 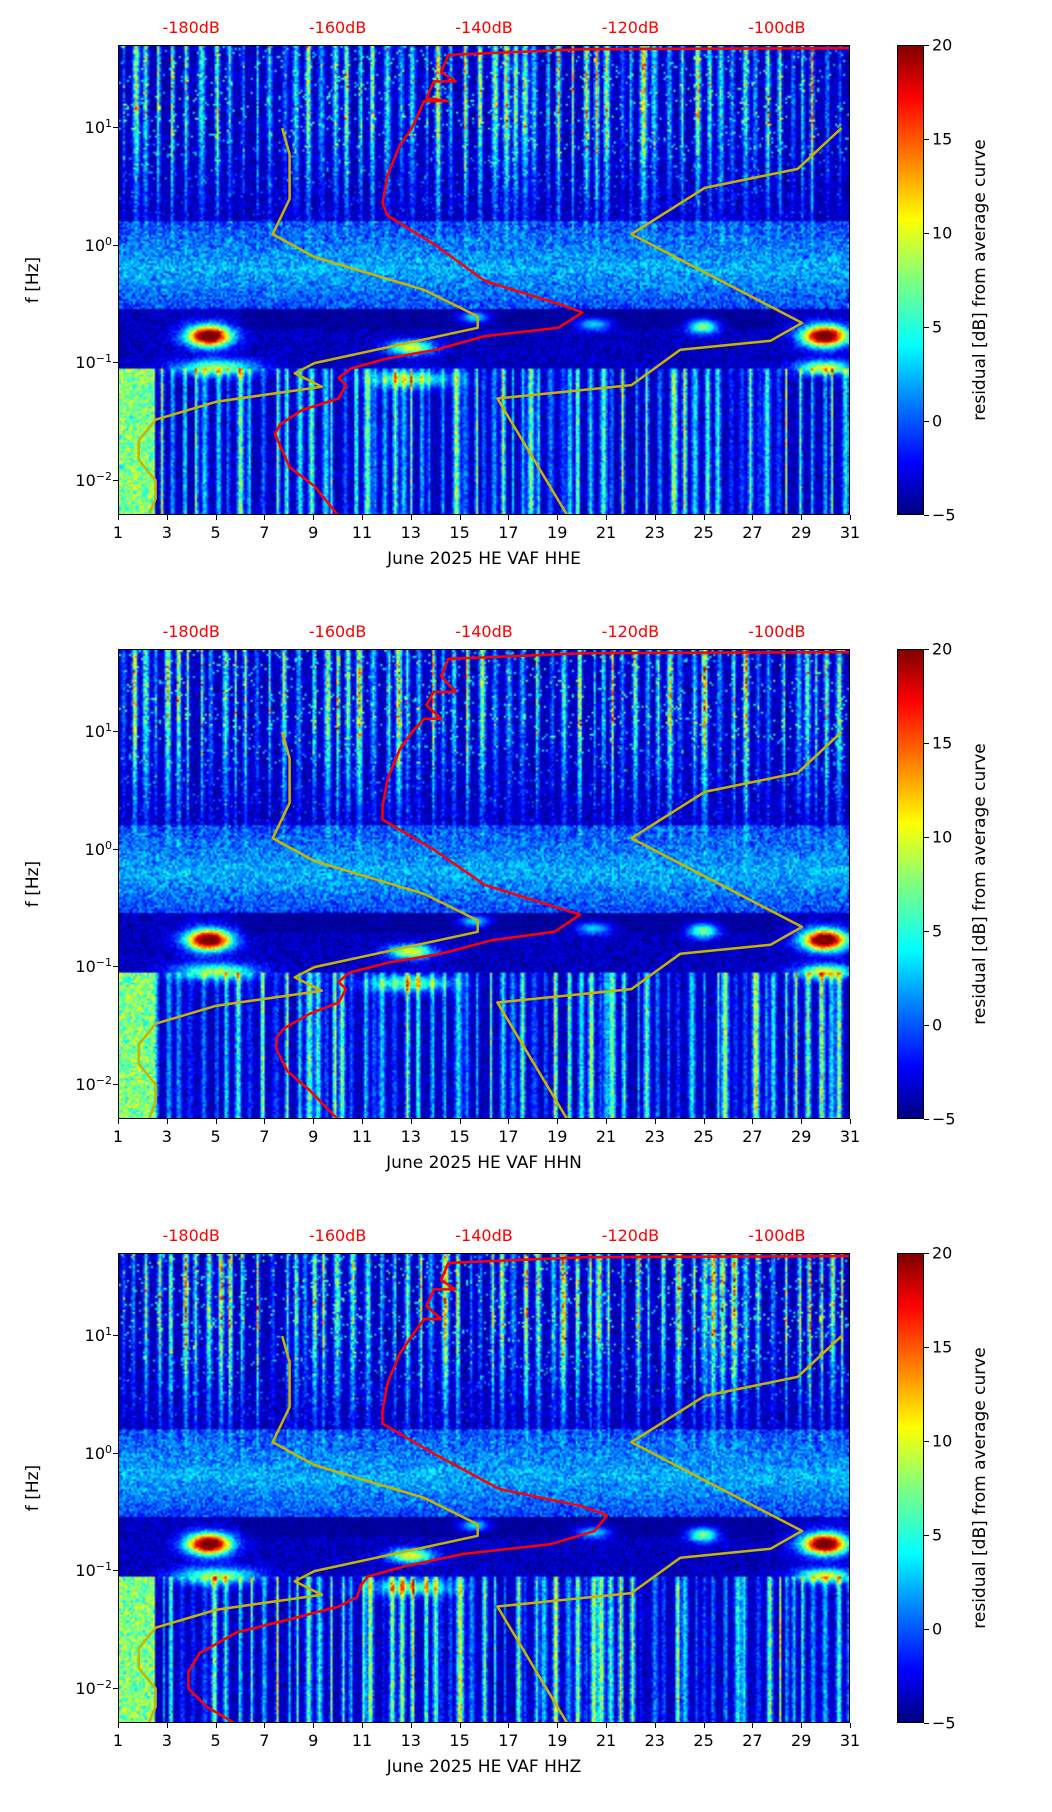 I want to click on x-tick-label: 27, so click(x=752, y=1740).